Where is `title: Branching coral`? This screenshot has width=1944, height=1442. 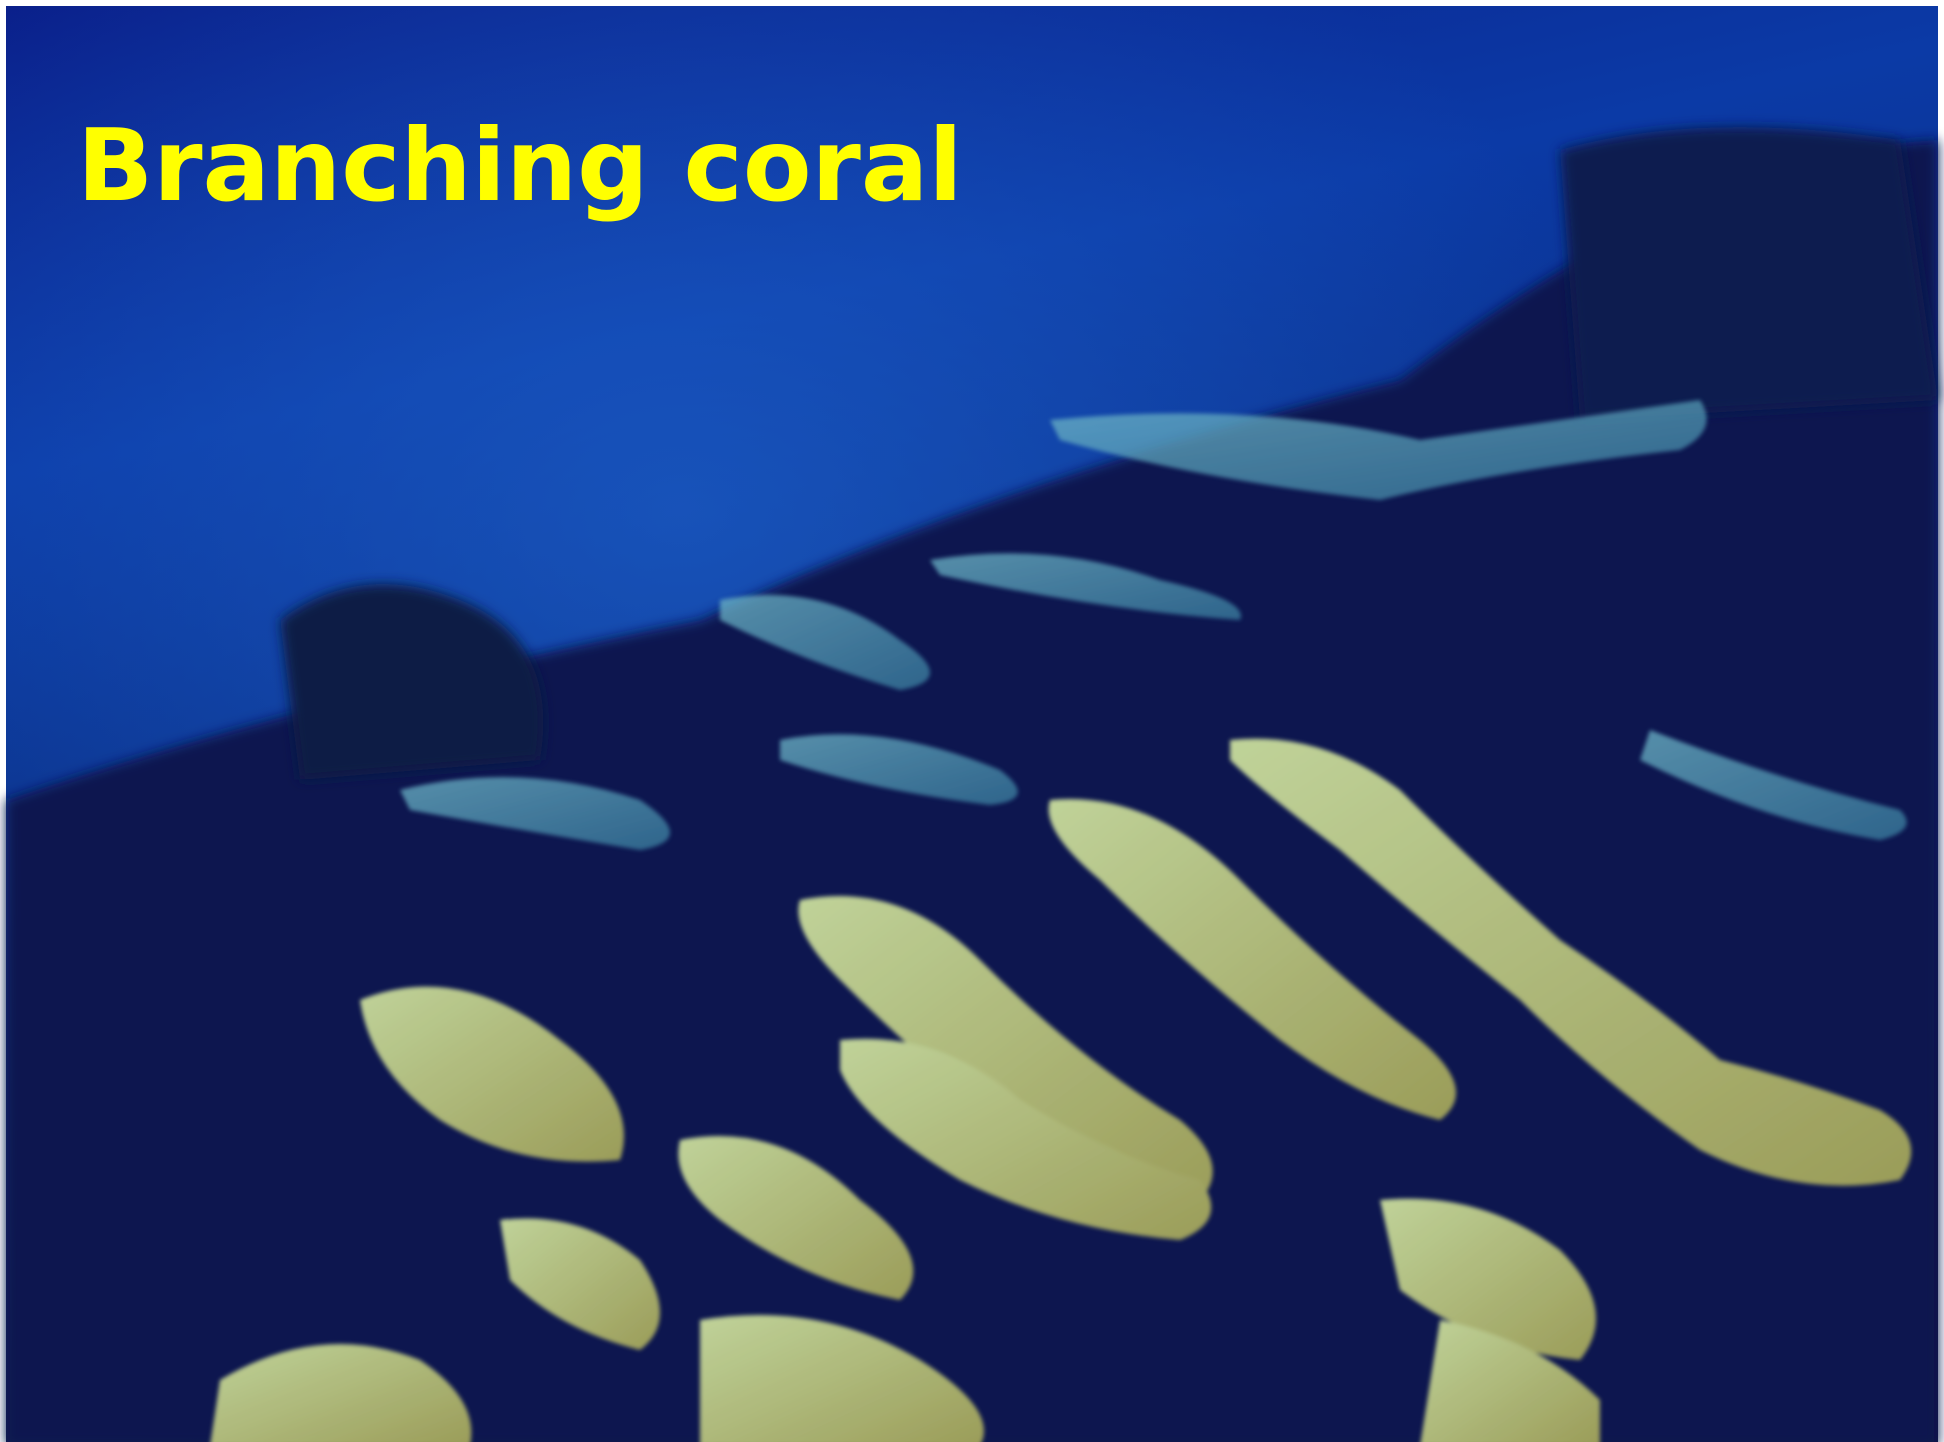
title: Branching coral is located at coordinates (520, 165).